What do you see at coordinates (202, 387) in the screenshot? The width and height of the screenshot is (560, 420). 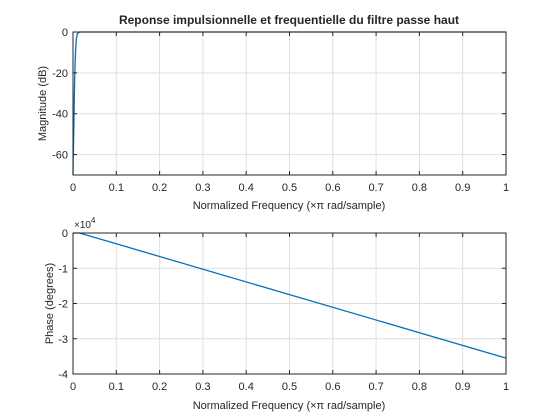 I see `phase-x-tick-label: 0.3` at bounding box center [202, 387].